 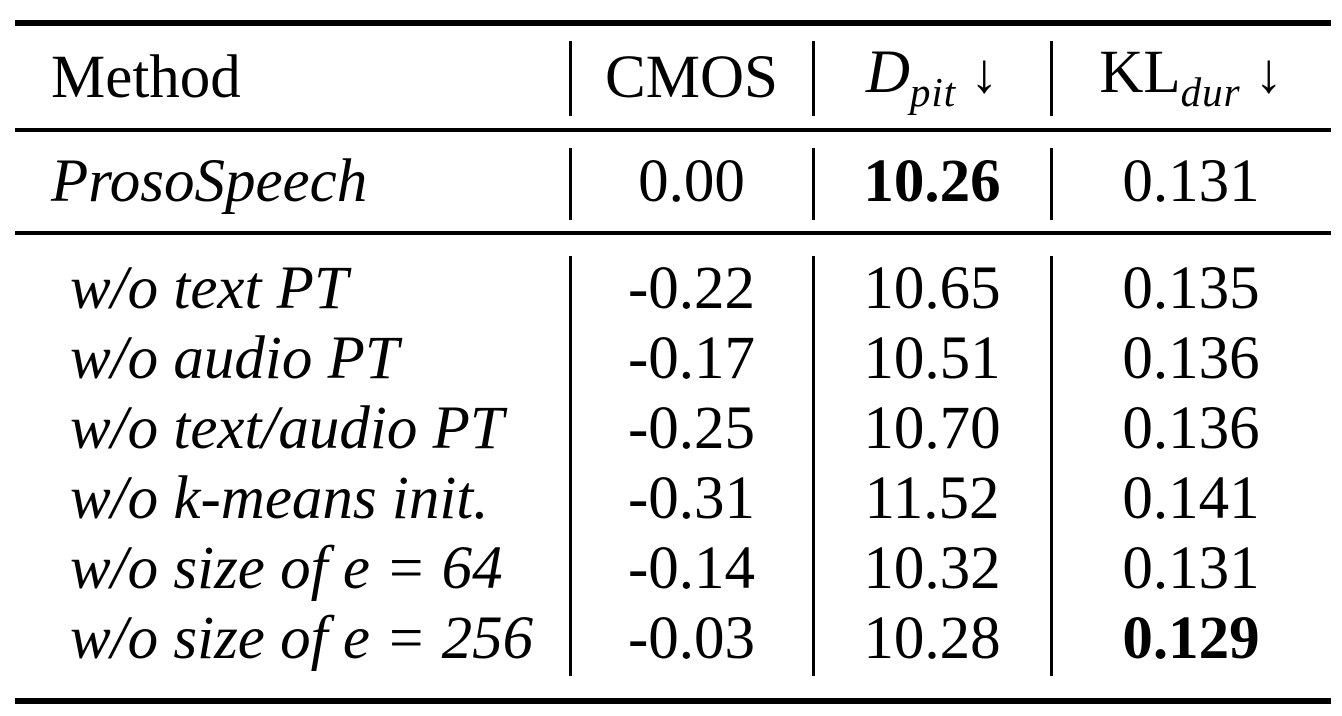 What do you see at coordinates (146, 77) in the screenshot?
I see `header-method-label: Method` at bounding box center [146, 77].